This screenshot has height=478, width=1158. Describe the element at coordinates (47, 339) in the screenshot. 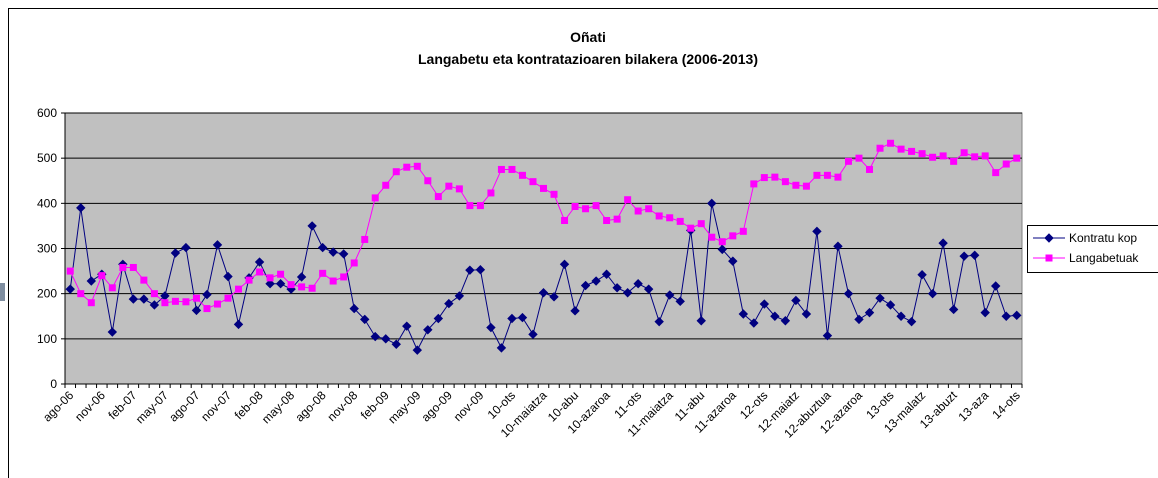

I see `y-tick-label: 100` at that location.